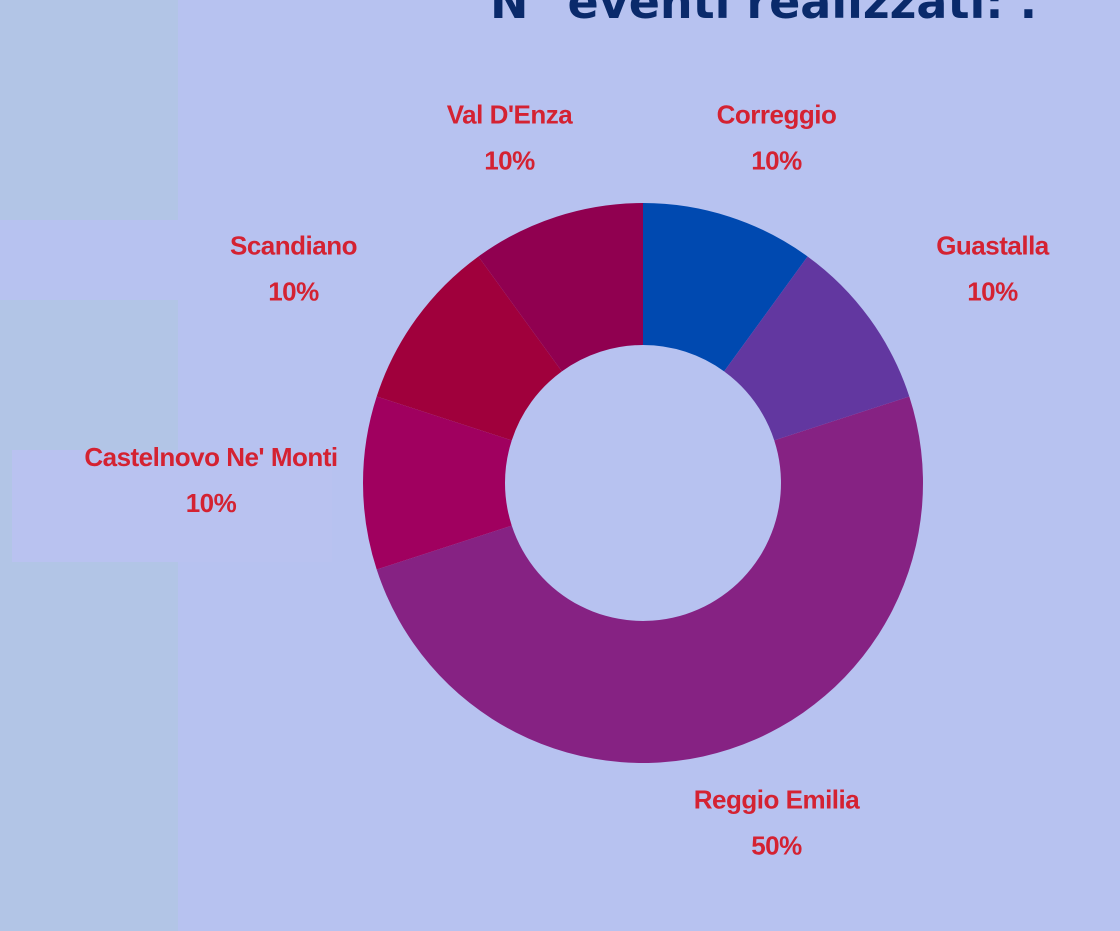 The image size is (1120, 931). What do you see at coordinates (172, 506) in the screenshot?
I see `label-box` at bounding box center [172, 506].